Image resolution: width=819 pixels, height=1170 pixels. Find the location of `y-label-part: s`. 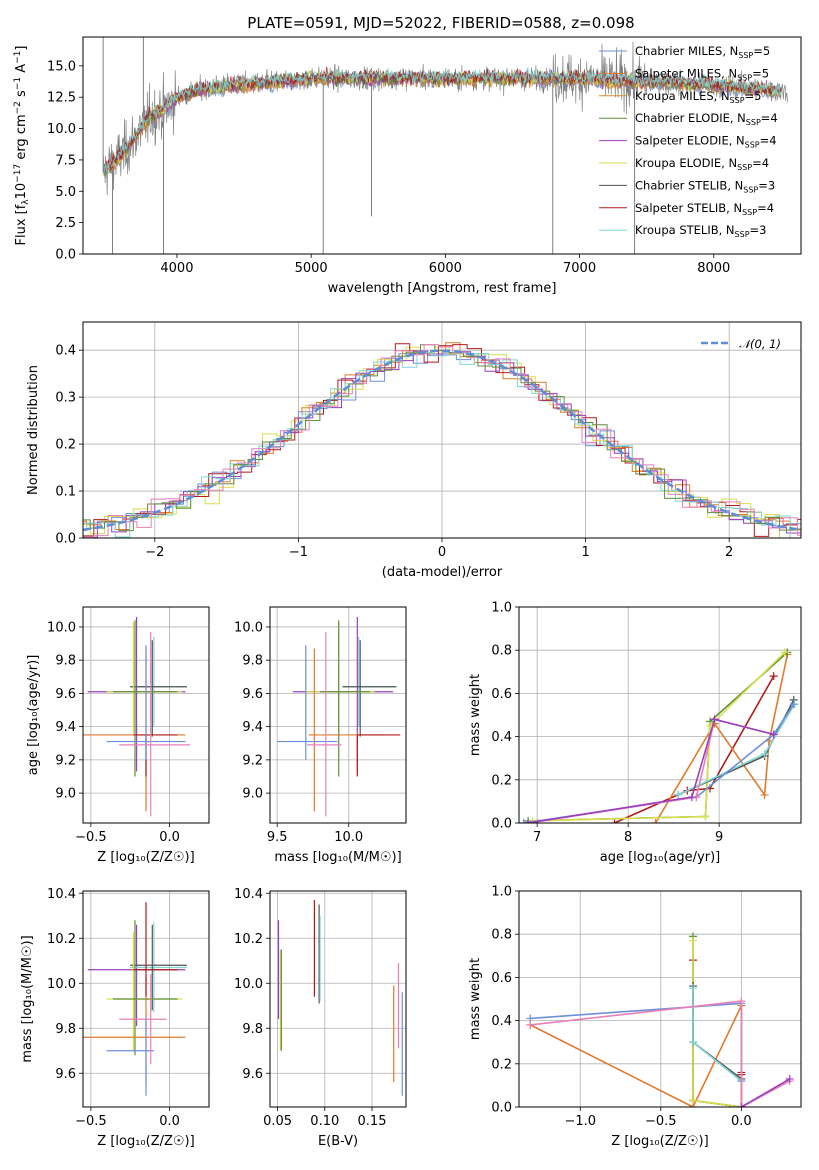

y-label-part: s is located at coordinates (21, 95).